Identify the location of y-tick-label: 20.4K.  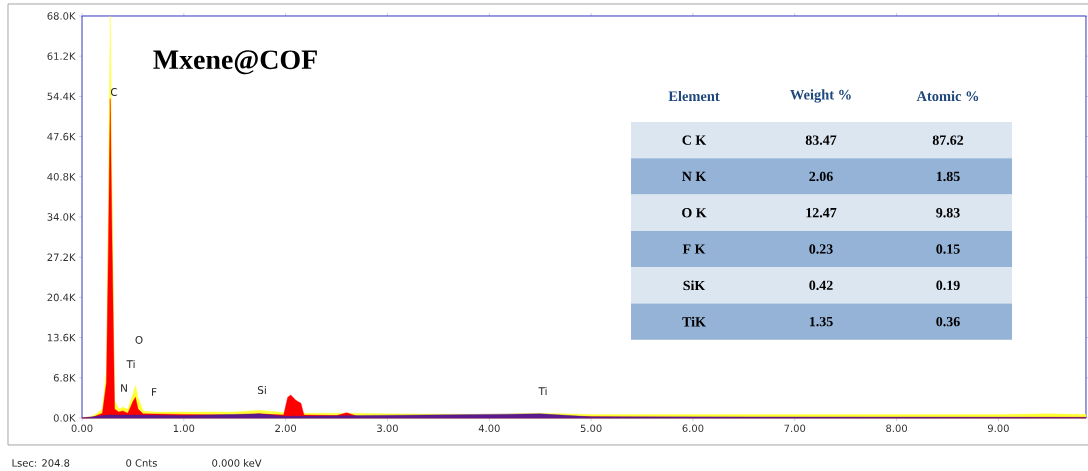
(61, 297).